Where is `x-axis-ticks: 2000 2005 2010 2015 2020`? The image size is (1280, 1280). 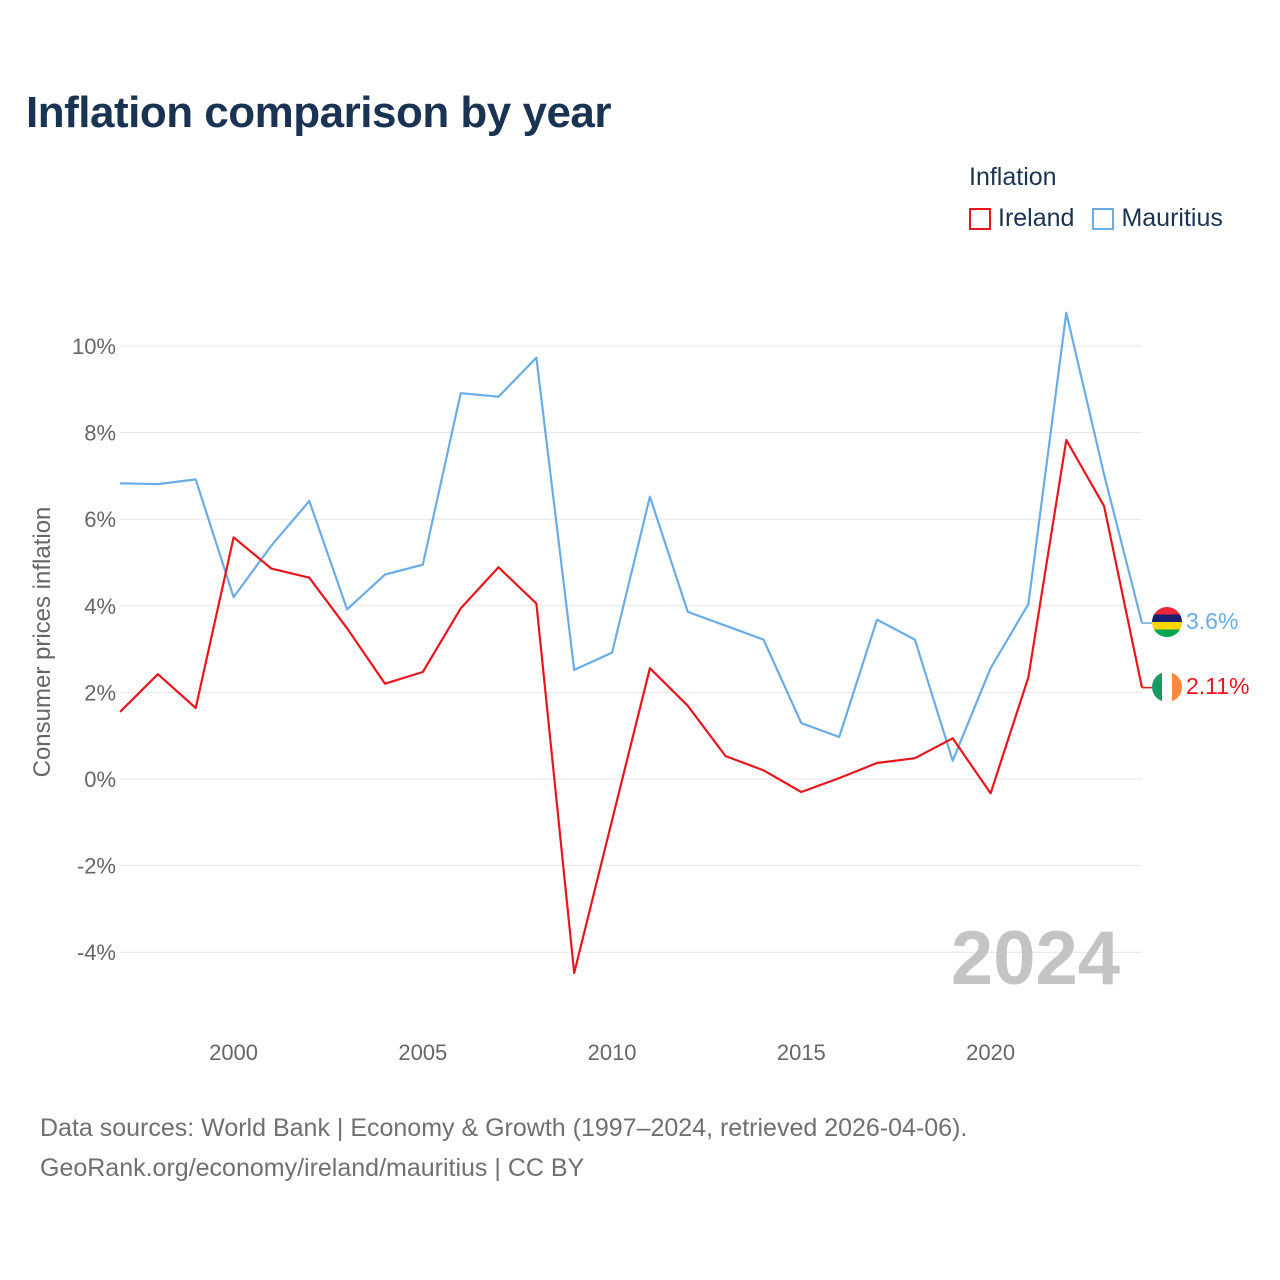
x-axis-ticks: 2000 2005 2010 2015 2020 is located at coordinates (612, 1052).